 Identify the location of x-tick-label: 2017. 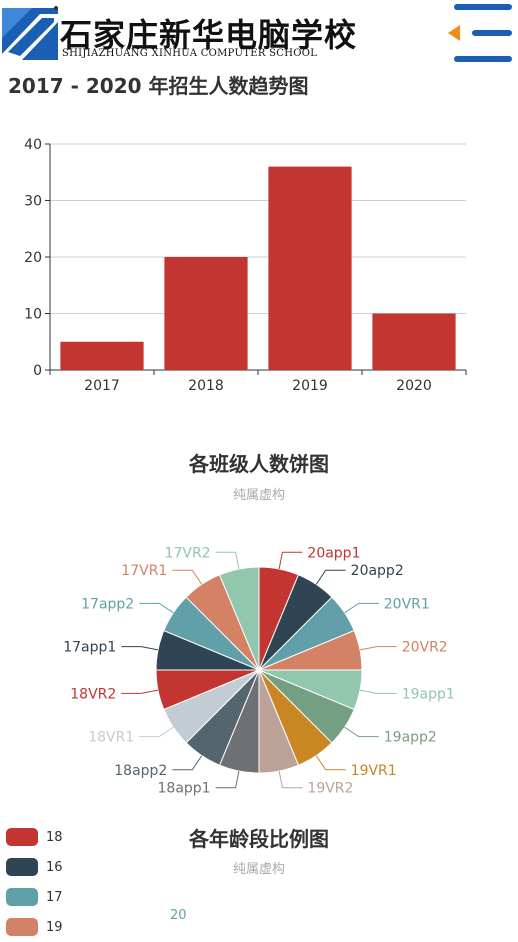
(102, 386).